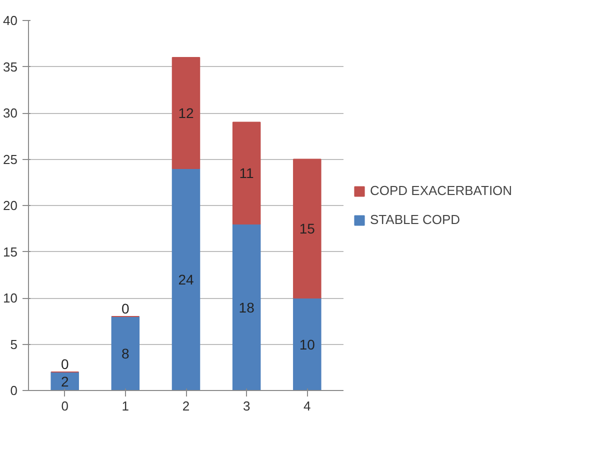 The image size is (589, 459). I want to click on data-label: 15, so click(307, 228).